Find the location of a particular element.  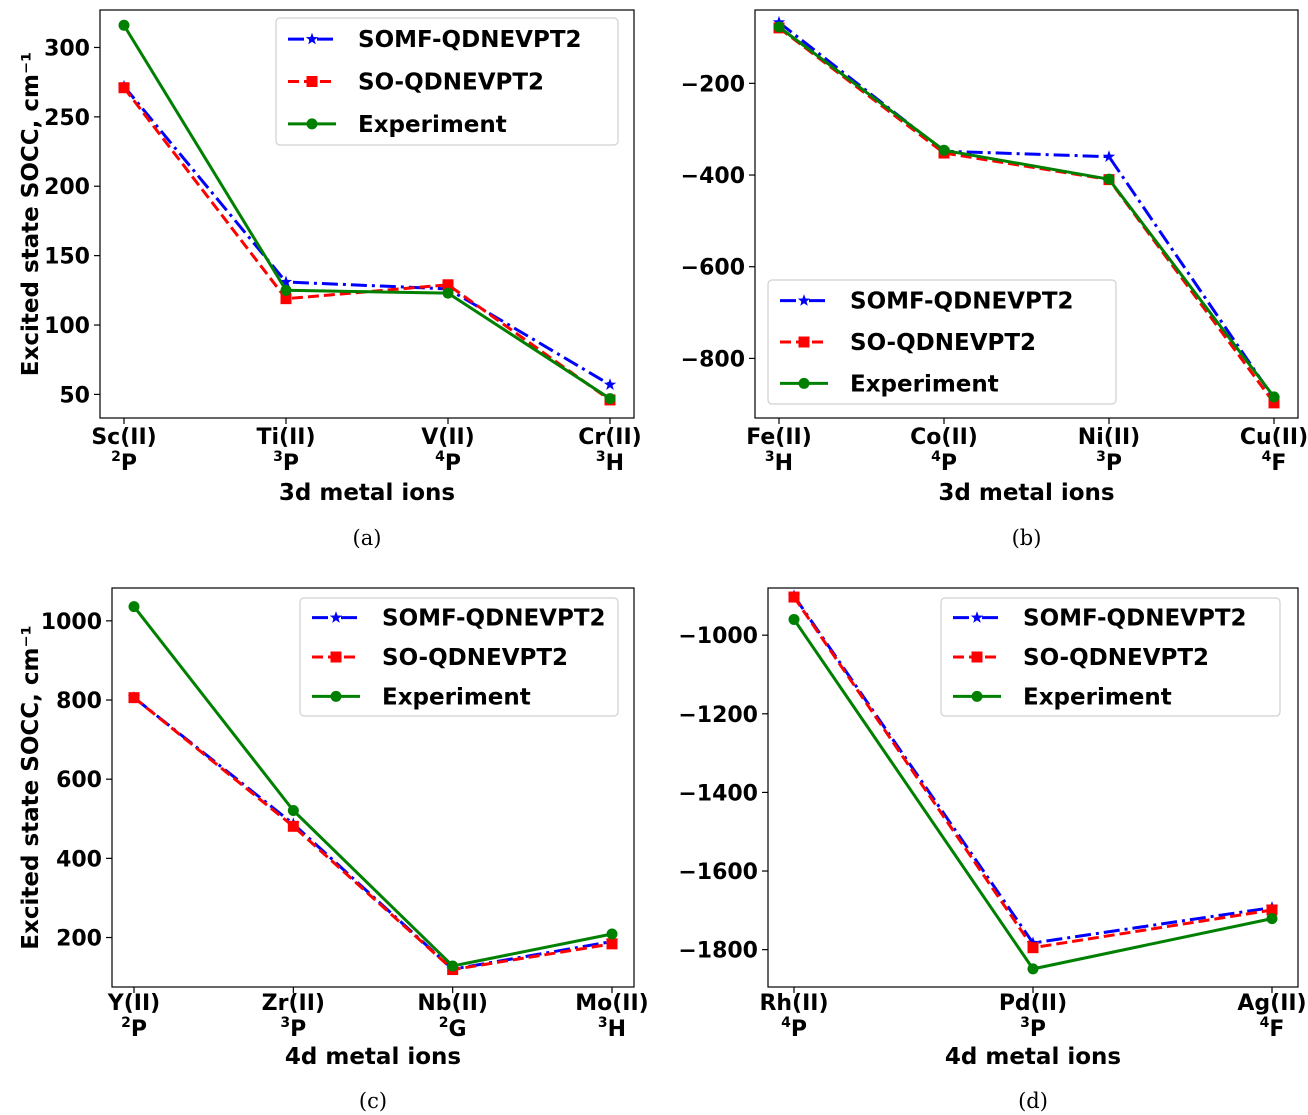

x-tick-label-ion: Fe(II) is located at coordinates (779, 437).